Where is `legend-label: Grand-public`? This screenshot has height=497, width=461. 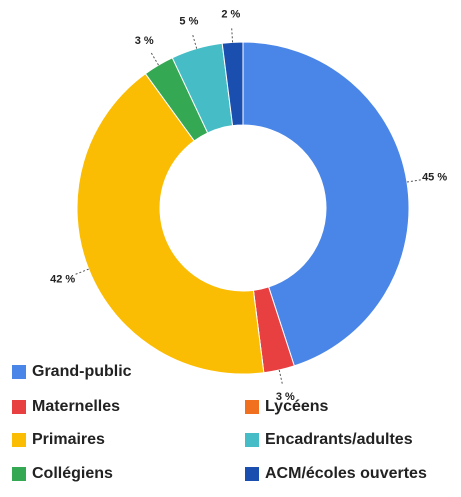
legend-label: Grand-public is located at coordinates (82, 371).